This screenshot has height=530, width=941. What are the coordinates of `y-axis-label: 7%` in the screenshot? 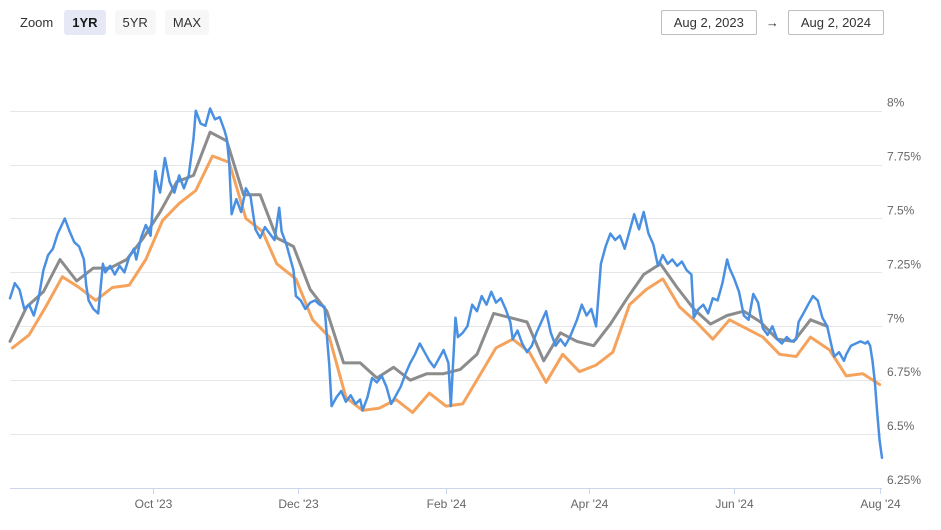 It's located at (896, 318).